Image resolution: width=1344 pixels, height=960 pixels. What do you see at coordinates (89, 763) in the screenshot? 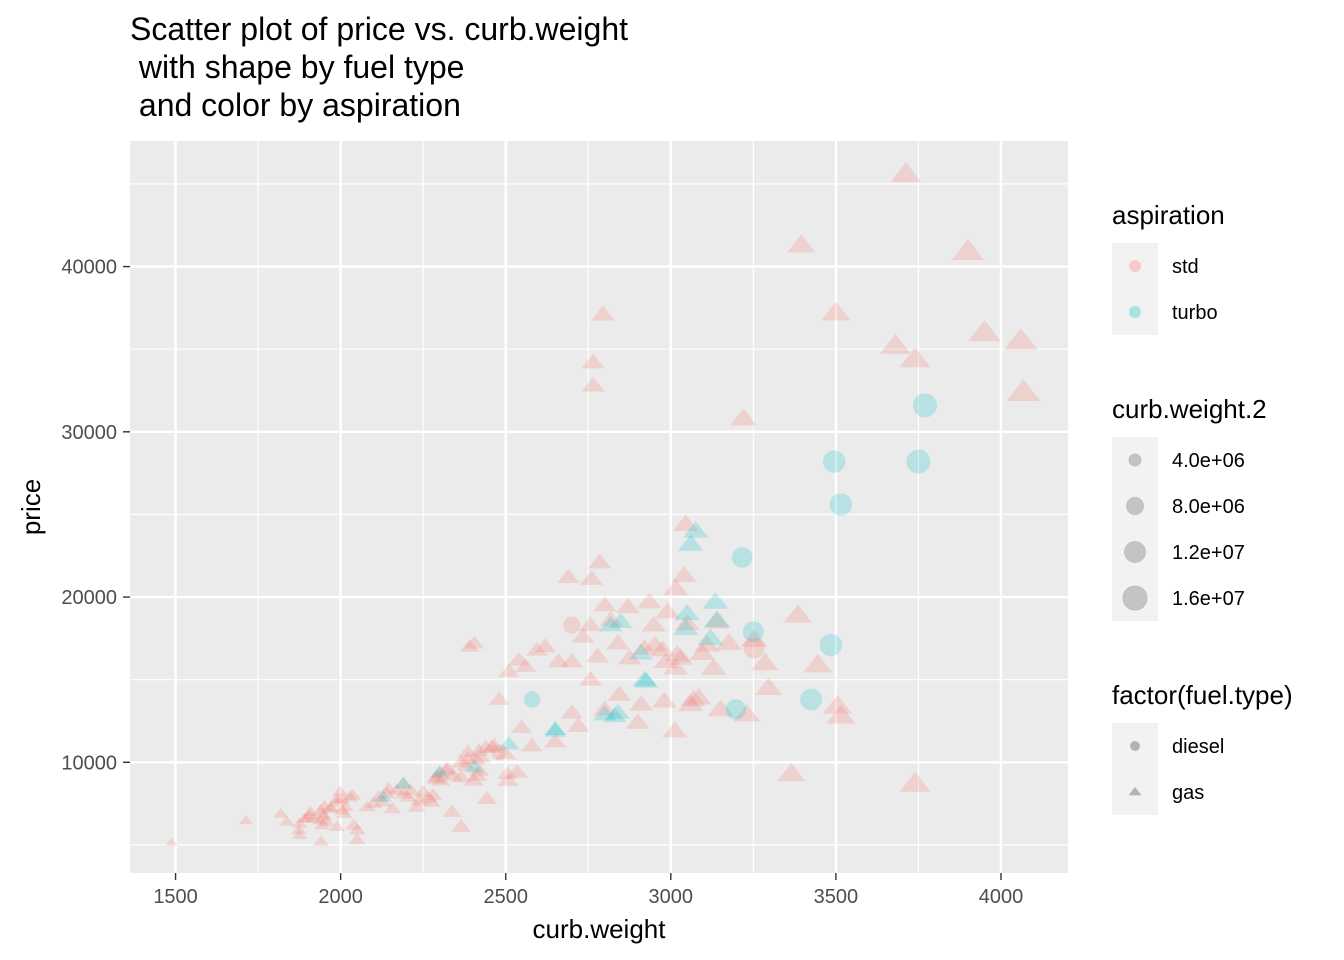
I see `y-tick-label: 10000` at bounding box center [89, 763].